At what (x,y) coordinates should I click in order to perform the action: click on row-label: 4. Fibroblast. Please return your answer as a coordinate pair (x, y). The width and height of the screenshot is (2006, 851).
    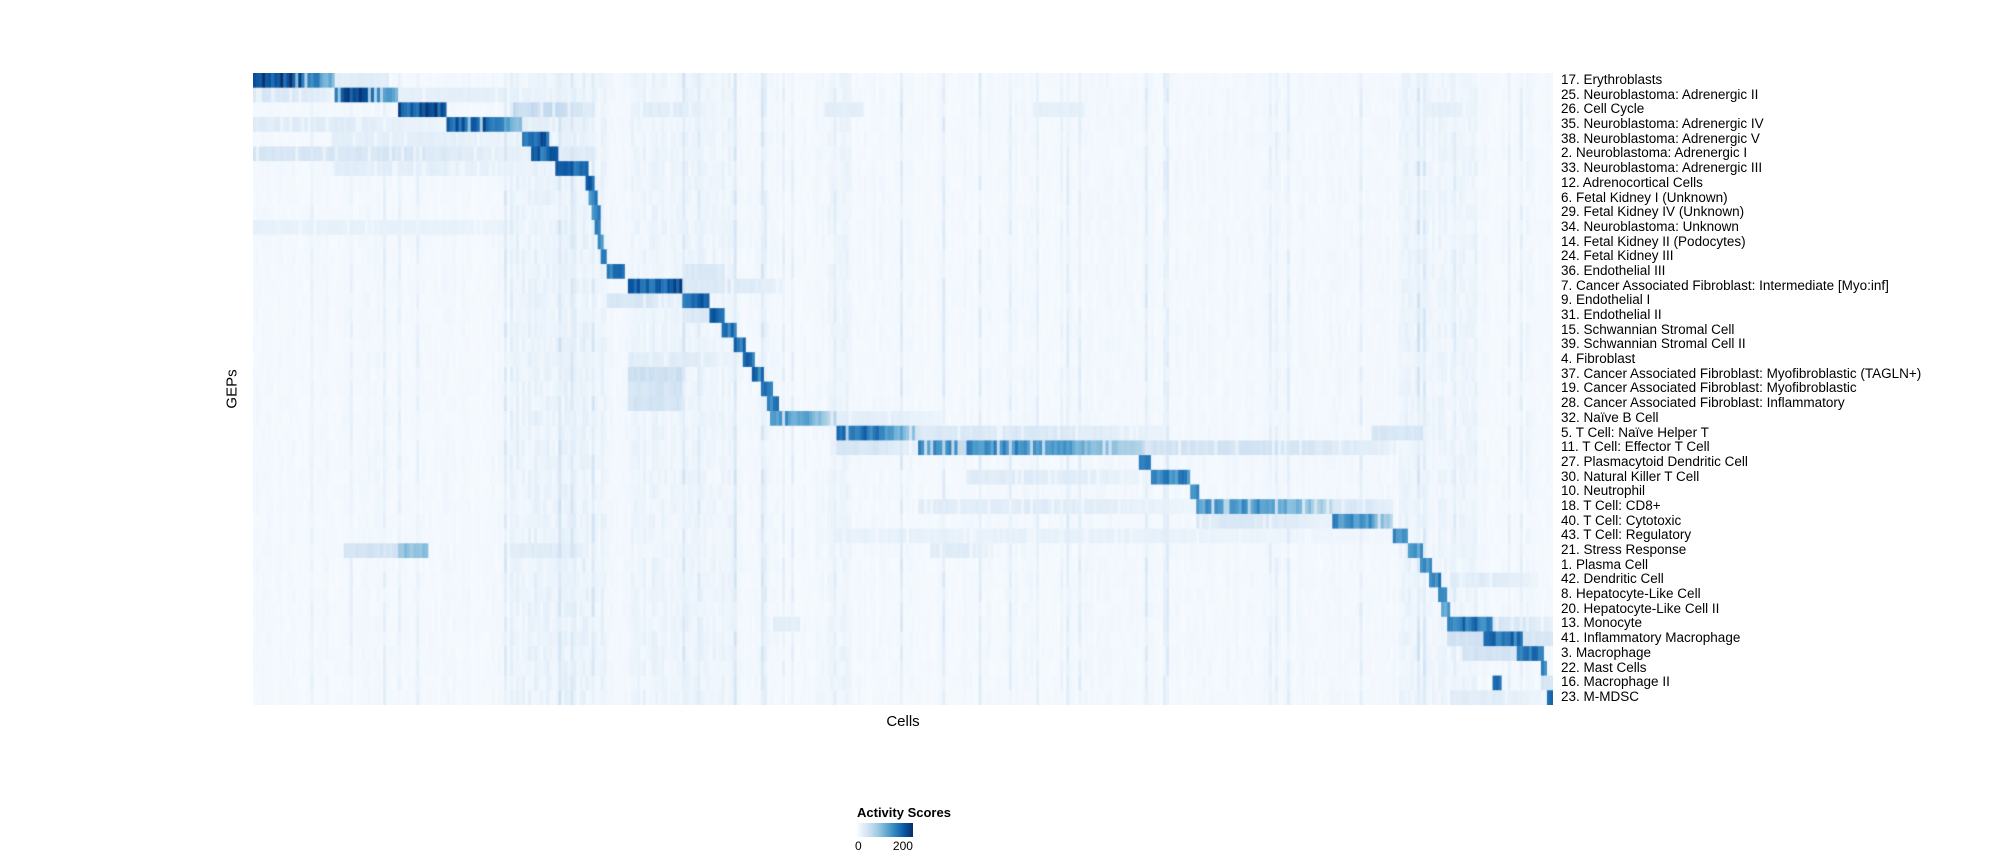
    Looking at the image, I should click on (1598, 359).